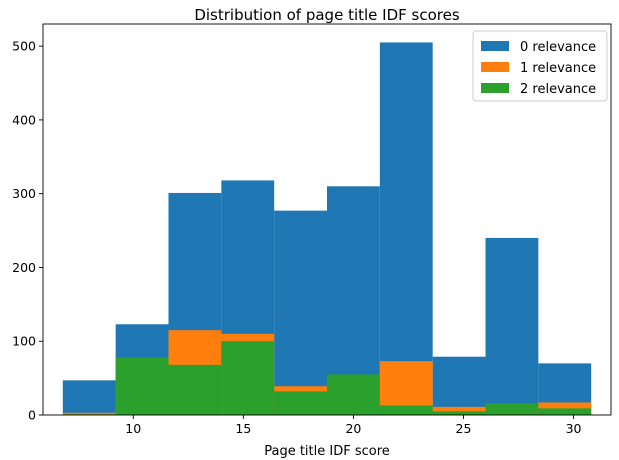 The width and height of the screenshot is (619, 460). Describe the element at coordinates (24, 46) in the screenshot. I see `y-tick-label: 500` at that location.